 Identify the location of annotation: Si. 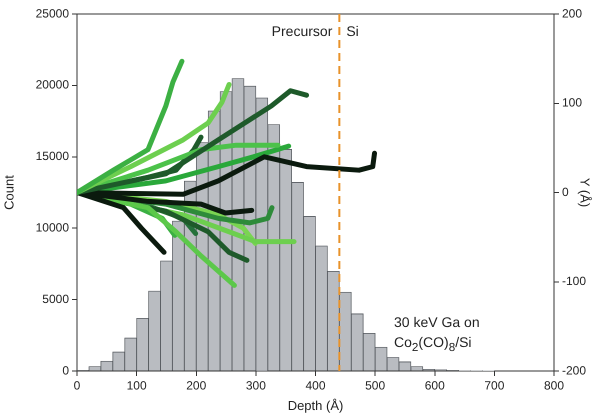
(352, 31).